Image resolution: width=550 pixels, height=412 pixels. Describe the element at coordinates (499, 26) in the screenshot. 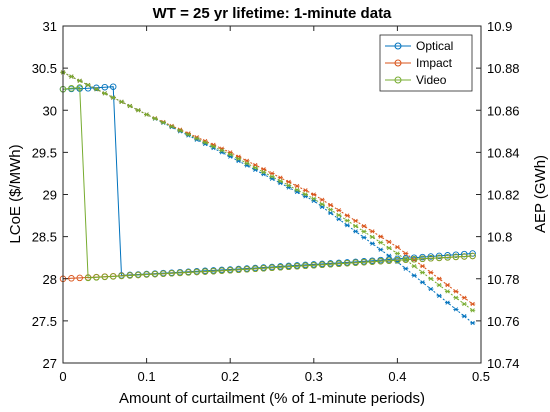

I see `y-right-tick-label: 10.9` at that location.